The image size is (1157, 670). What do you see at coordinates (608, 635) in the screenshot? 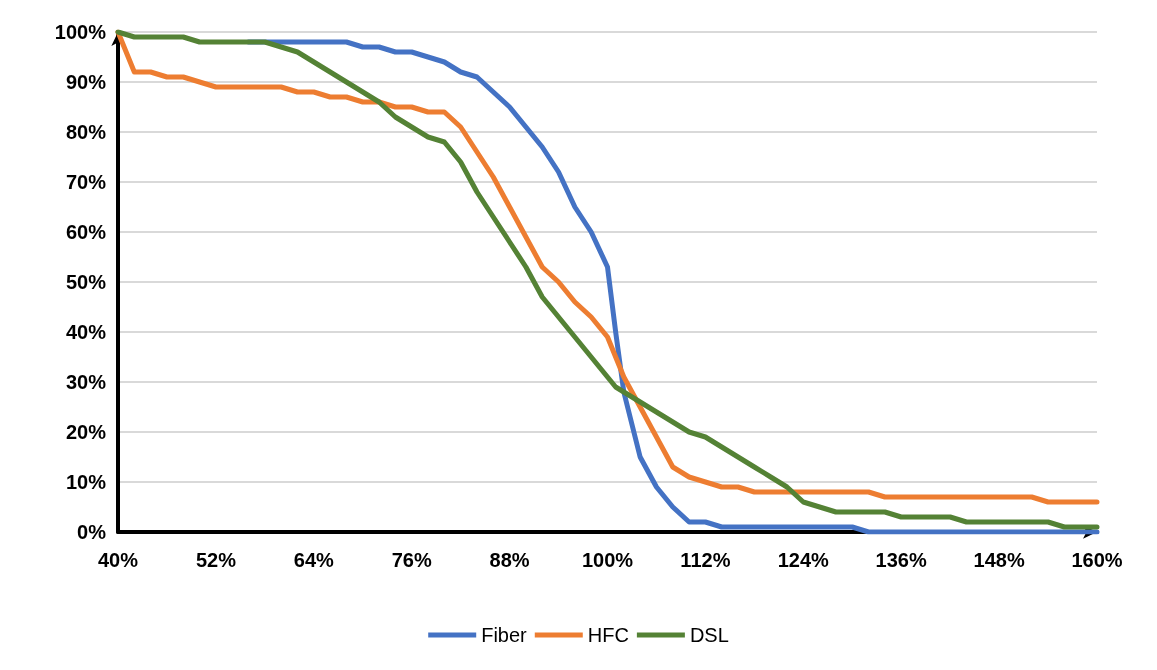
I see `legend-label: HFC` at bounding box center [608, 635].